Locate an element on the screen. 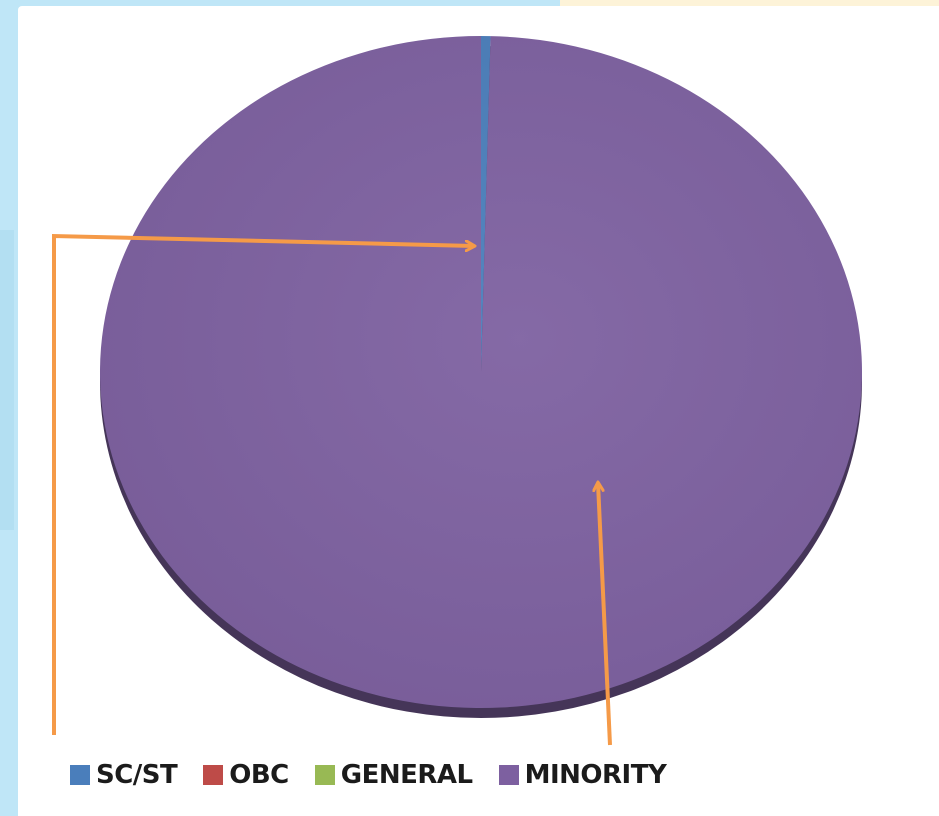  legend-item-minority: MINORITY is located at coordinates (582, 775).